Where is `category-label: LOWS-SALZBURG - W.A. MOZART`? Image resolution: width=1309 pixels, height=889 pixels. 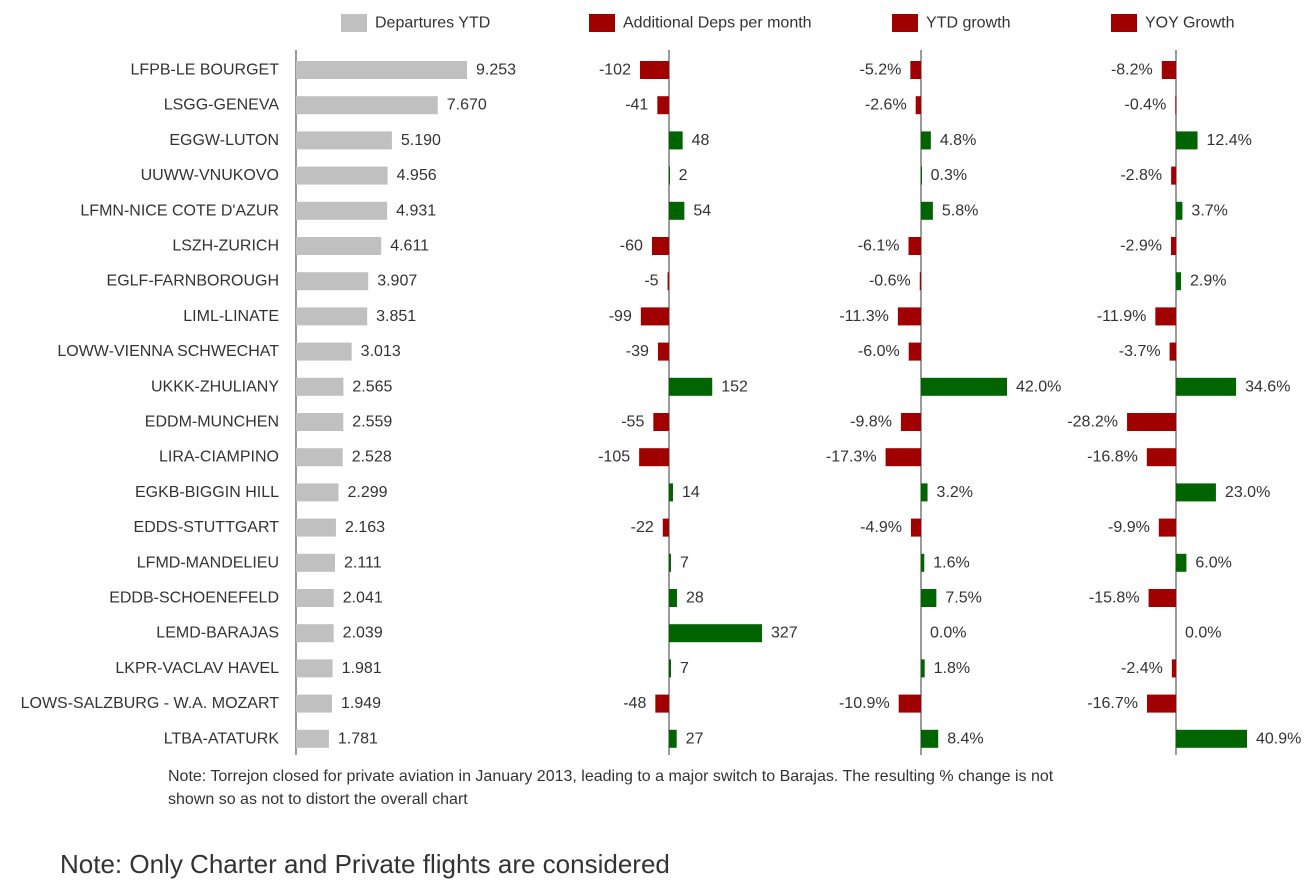 category-label: LOWS-SALZBURG - W.A. MOZART is located at coordinates (150, 703).